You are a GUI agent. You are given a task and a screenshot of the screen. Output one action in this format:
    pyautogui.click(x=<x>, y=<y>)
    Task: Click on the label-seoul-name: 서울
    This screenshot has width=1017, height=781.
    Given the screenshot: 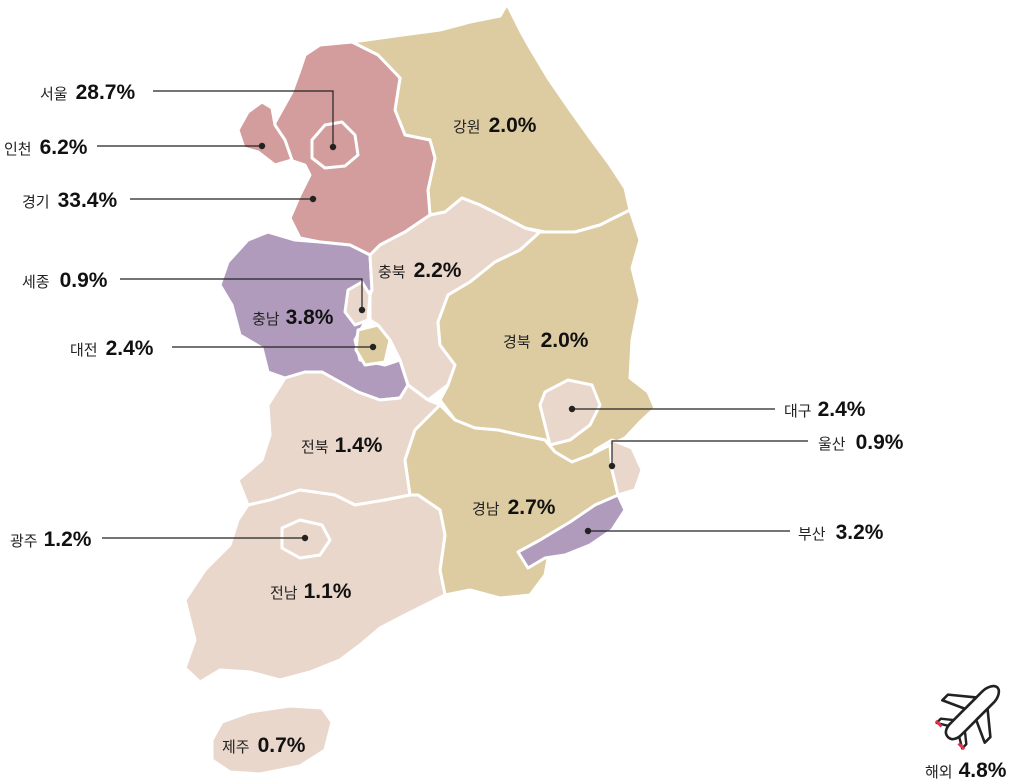 What is the action you would take?
    pyautogui.click(x=54, y=94)
    